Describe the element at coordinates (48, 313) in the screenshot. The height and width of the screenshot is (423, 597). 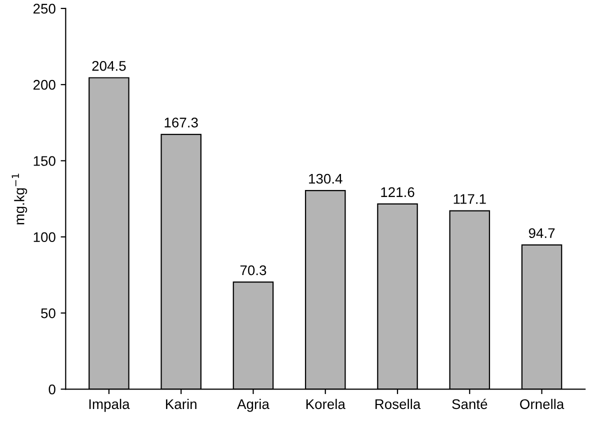
I see `y-tick-label: 50` at that location.